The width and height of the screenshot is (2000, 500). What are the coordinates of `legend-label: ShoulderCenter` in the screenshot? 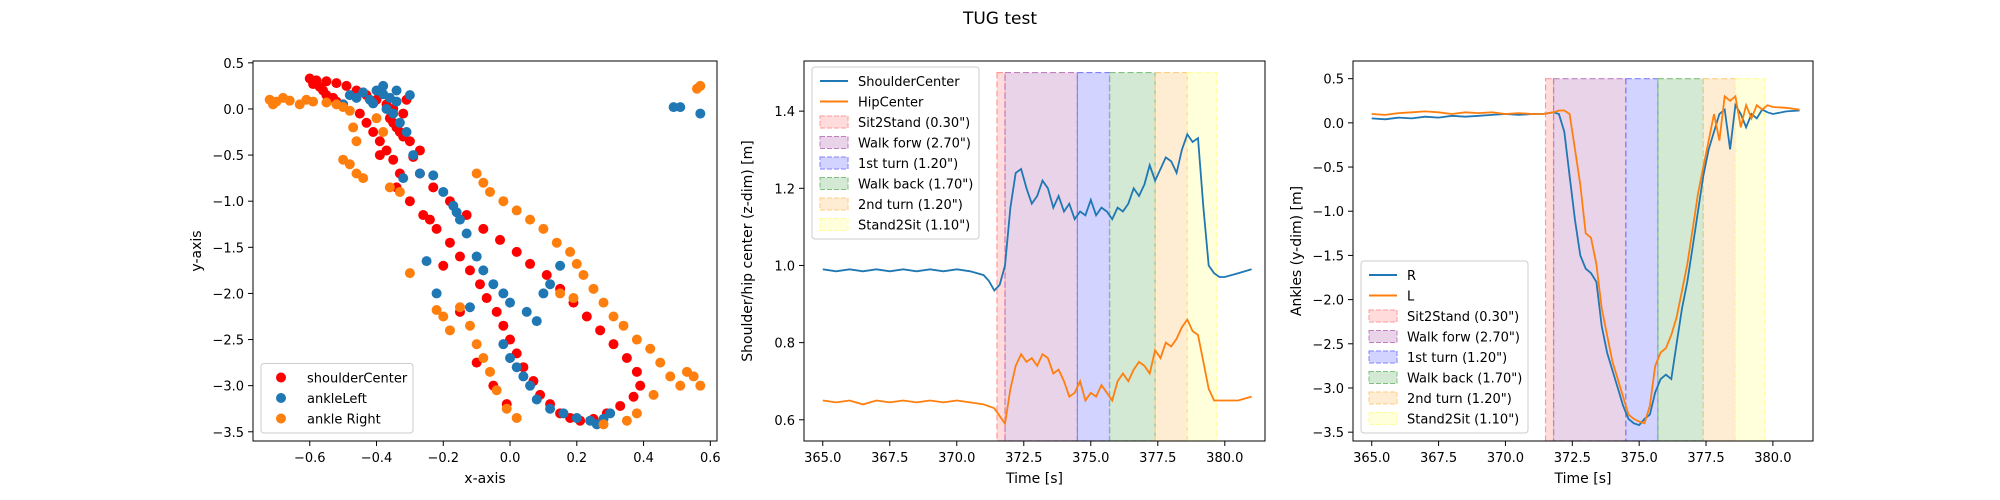 It's located at (909, 82).